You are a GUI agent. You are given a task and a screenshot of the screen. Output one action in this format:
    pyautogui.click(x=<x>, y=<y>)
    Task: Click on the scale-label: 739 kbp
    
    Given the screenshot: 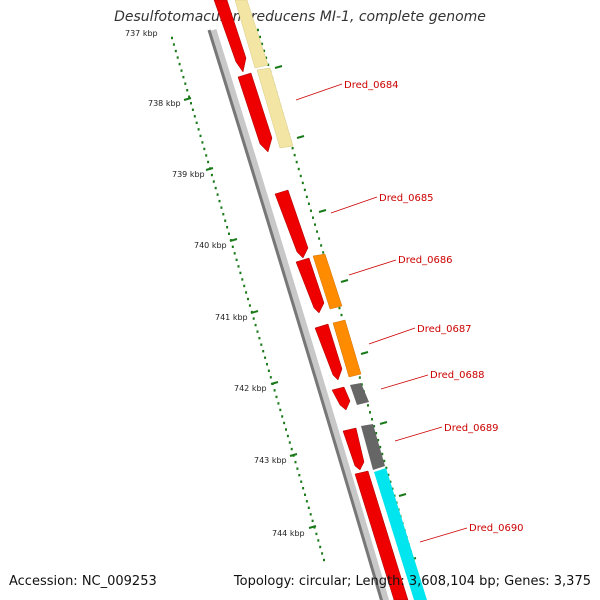 What is the action you would take?
    pyautogui.click(x=188, y=174)
    